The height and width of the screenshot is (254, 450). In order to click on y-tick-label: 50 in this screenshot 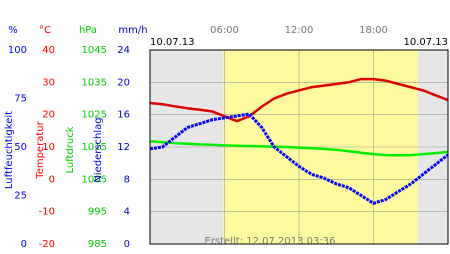, I will do `click(20, 147)`.